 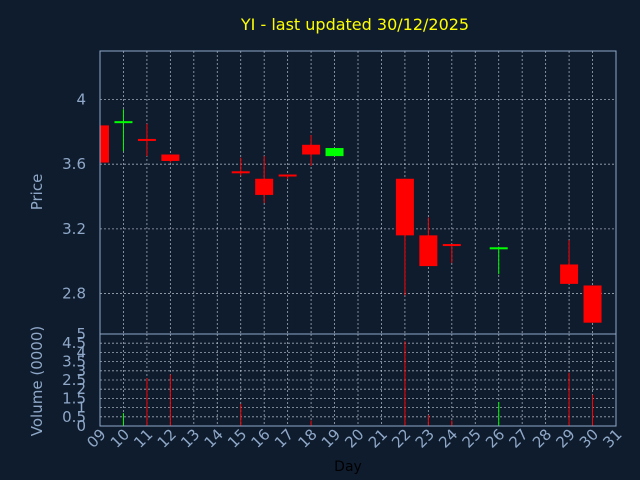 What do you see at coordinates (37, 192) in the screenshot?
I see `price-axis-label: Price` at bounding box center [37, 192].